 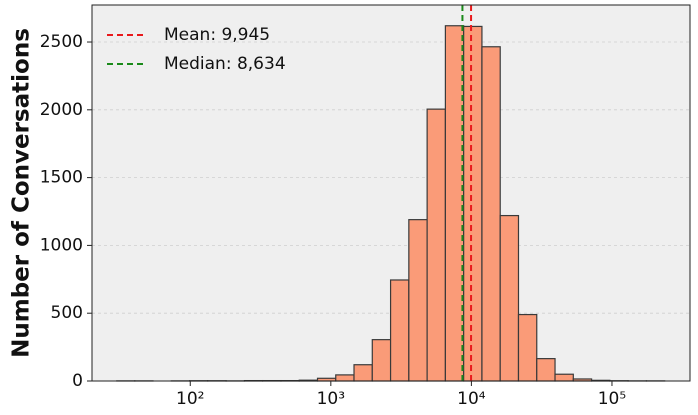 I want to click on y-tick-label: 1000, so click(x=61, y=245).